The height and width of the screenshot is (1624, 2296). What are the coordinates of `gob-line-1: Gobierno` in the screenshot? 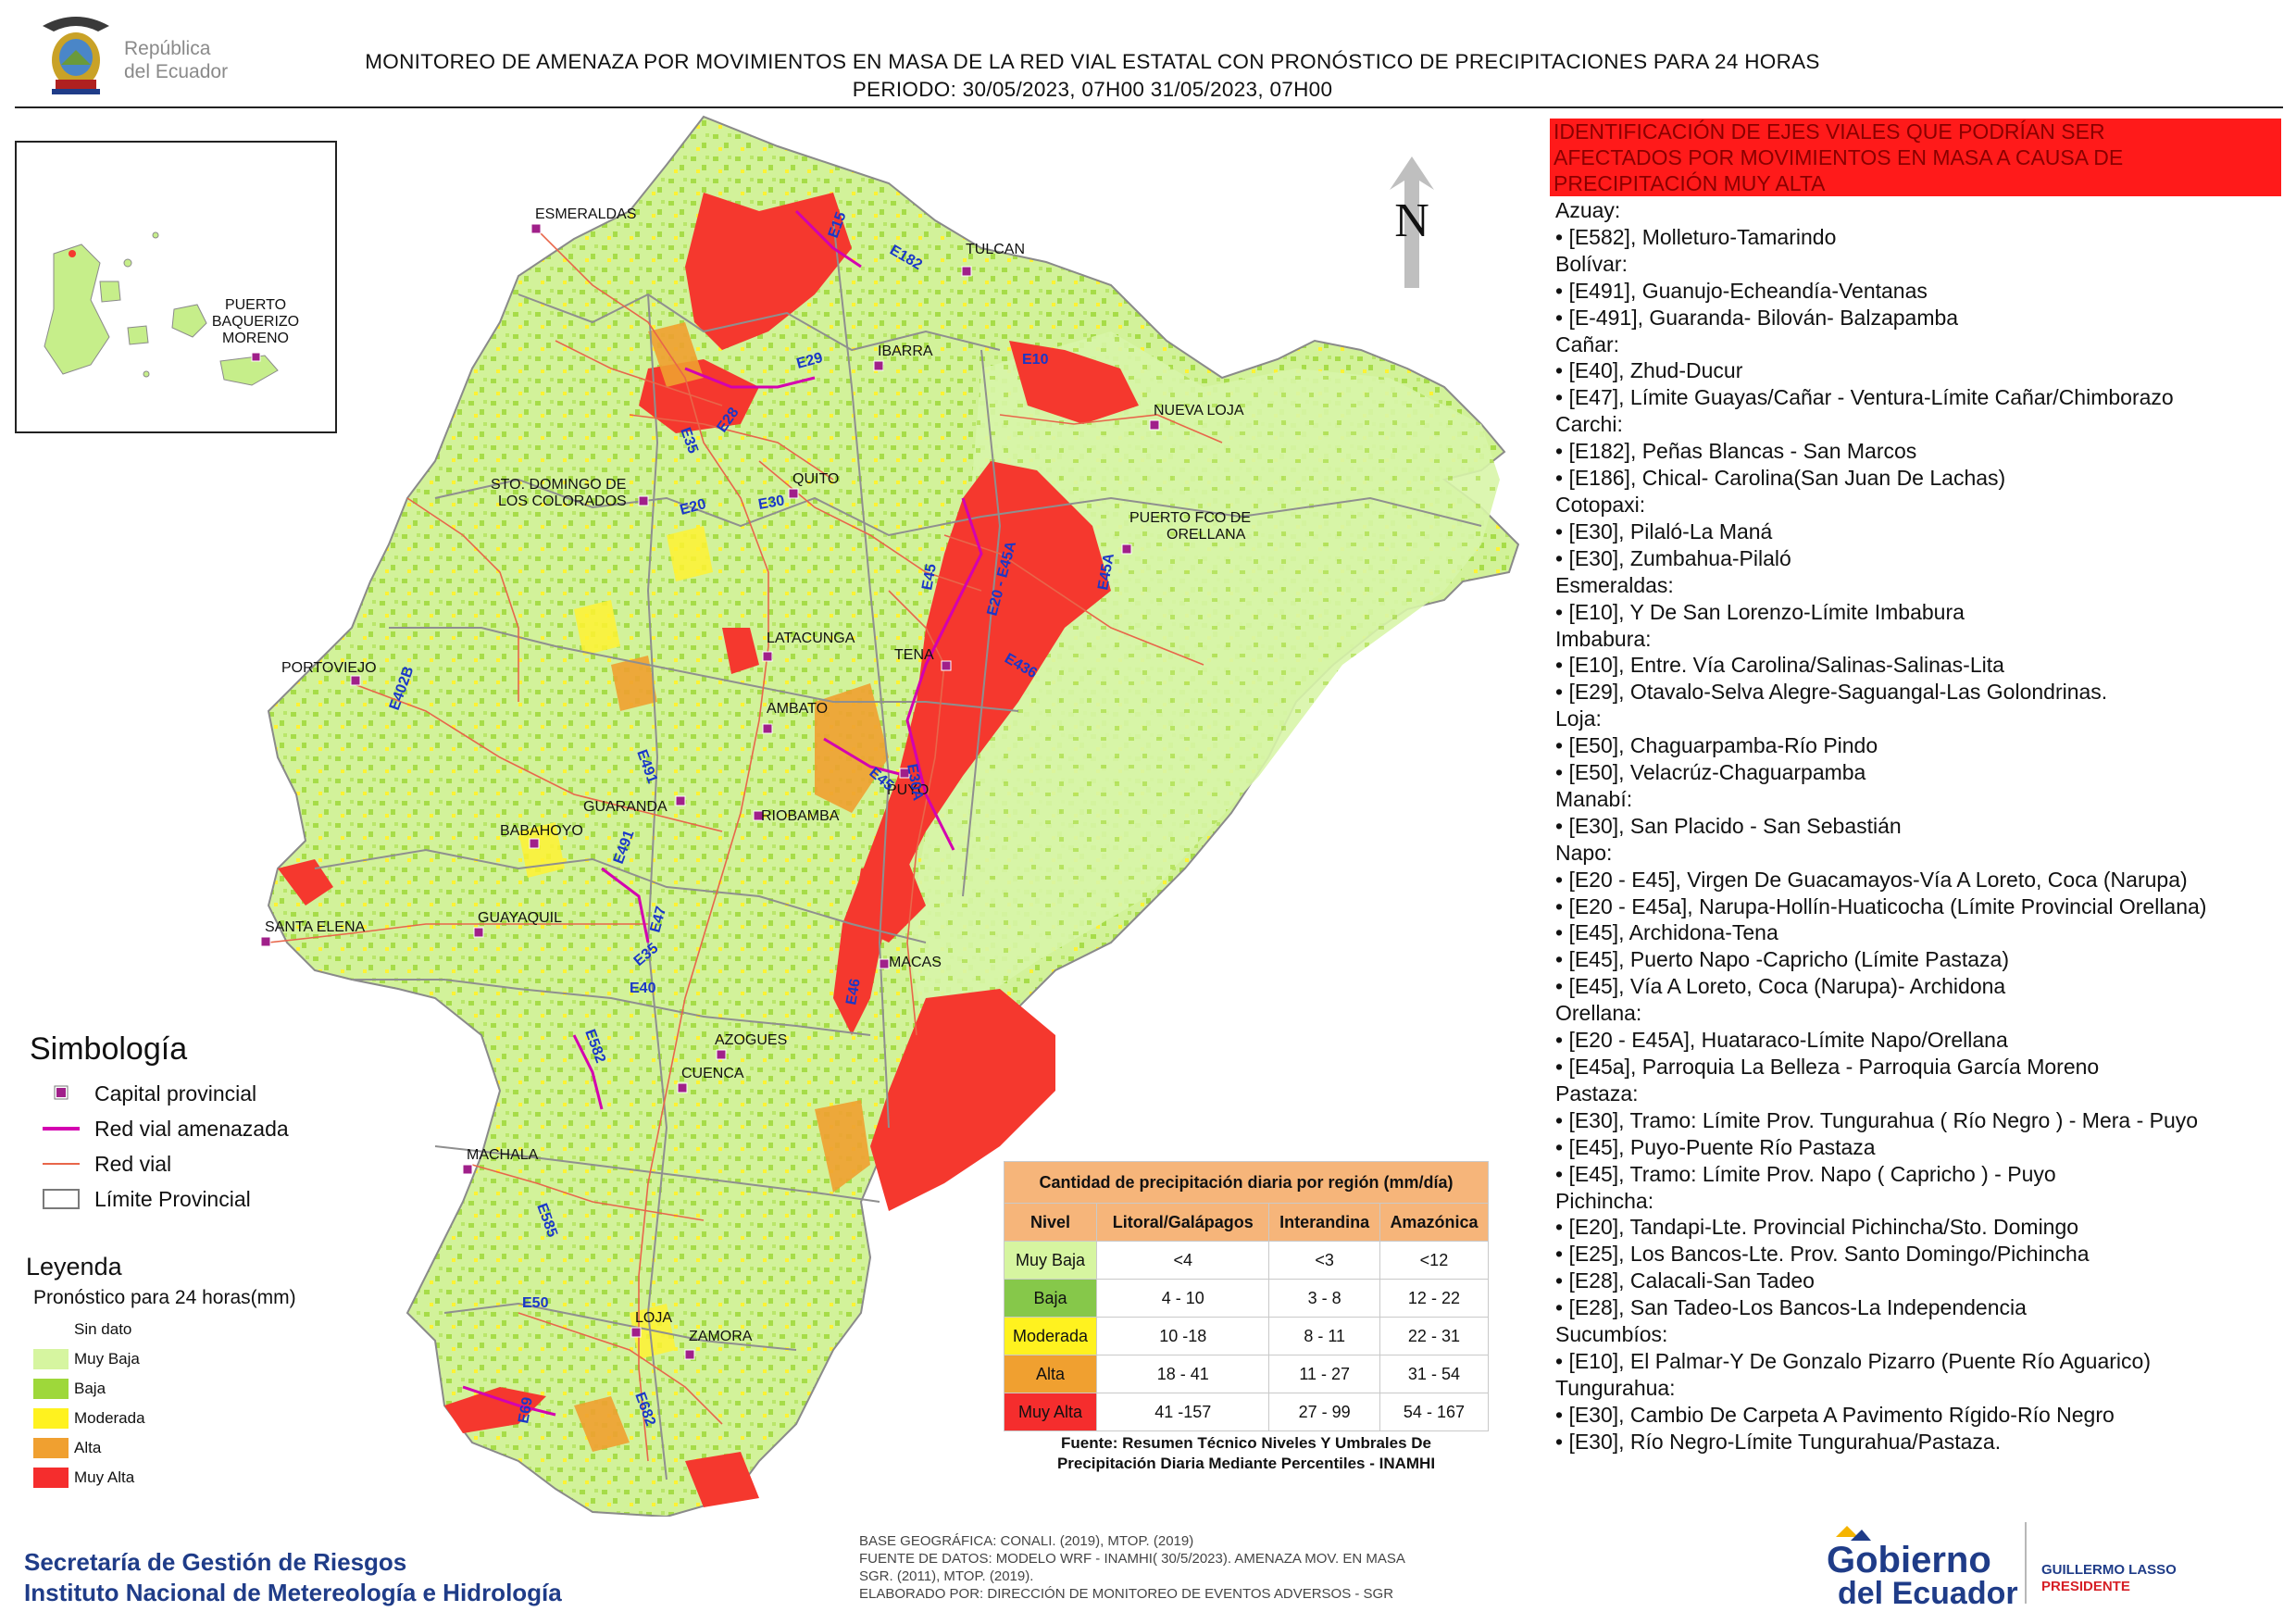 It's located at (1909, 1560).